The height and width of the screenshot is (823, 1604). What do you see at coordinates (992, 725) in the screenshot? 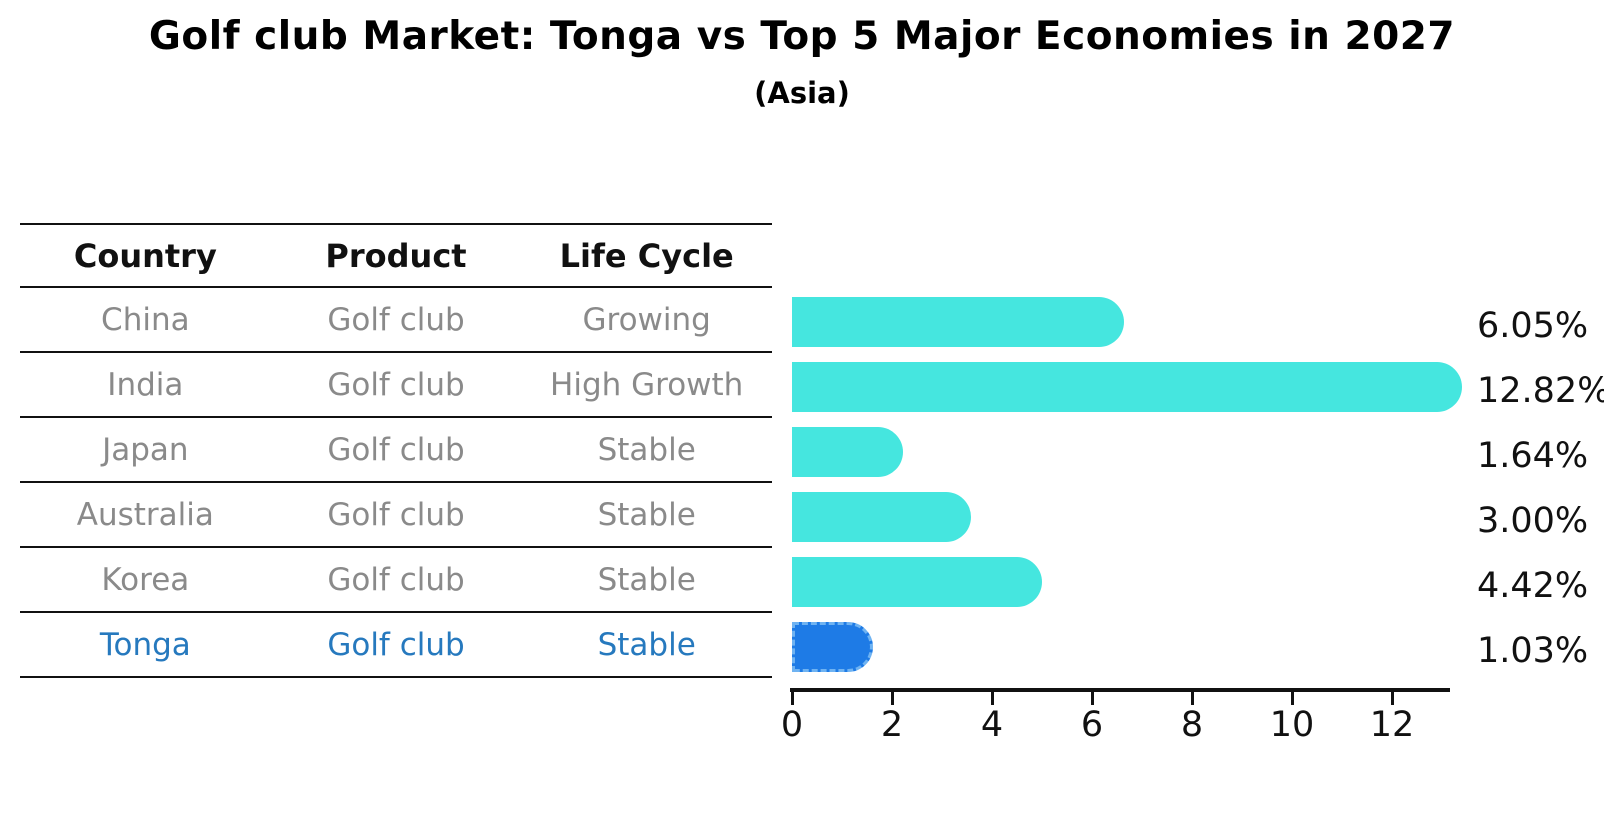
I see `x-axis-tick-label: 4` at bounding box center [992, 725].